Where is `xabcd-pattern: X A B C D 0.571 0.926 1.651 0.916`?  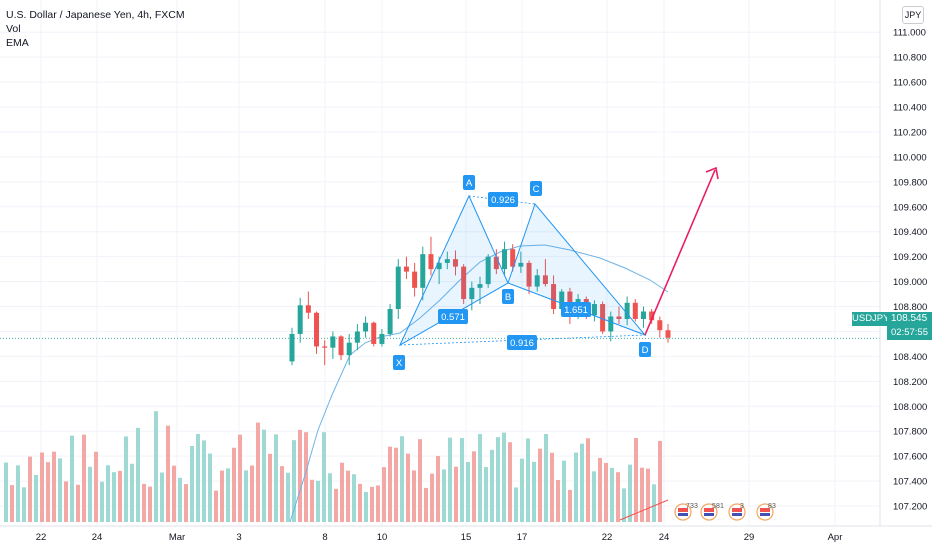 xabcd-pattern: X A B C D 0.571 0.926 1.651 0.916 is located at coordinates (522, 272).